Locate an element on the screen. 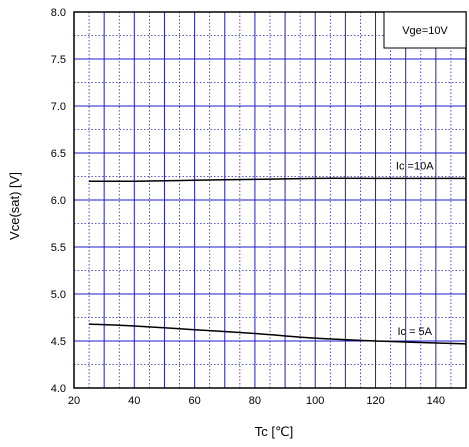 Image resolution: width=469 pixels, height=447 pixels. y-tick-labels: 4.0 4.5 5.0 5.5 6.0 6.5 7.0 7.5 8.0 is located at coordinates (58, 201).